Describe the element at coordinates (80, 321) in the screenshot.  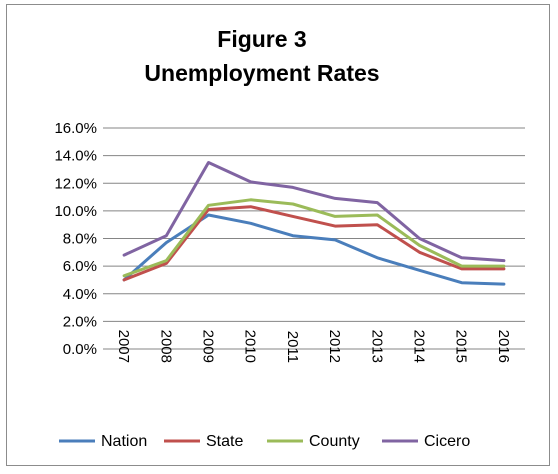
I see `y-tick-label: 2.0%` at that location.